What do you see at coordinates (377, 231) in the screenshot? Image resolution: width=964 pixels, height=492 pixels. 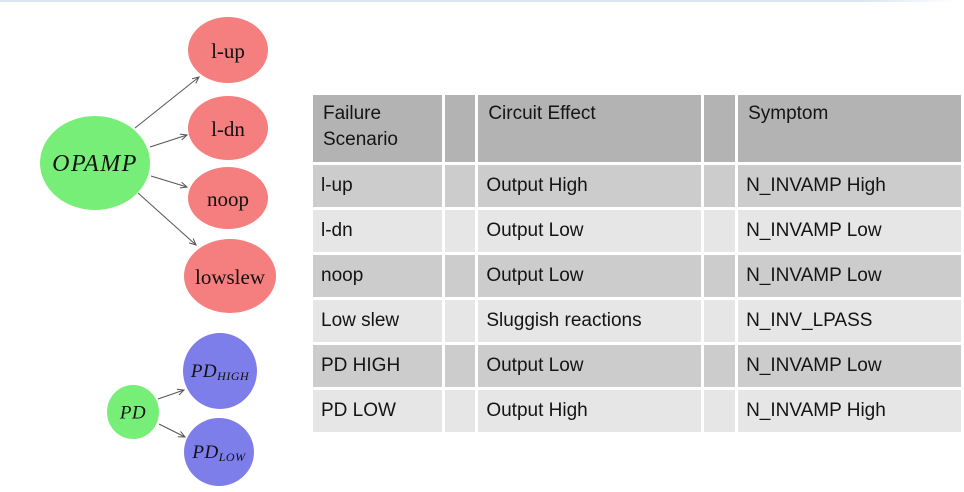 I see `cell-scenario: l-dn` at bounding box center [377, 231].